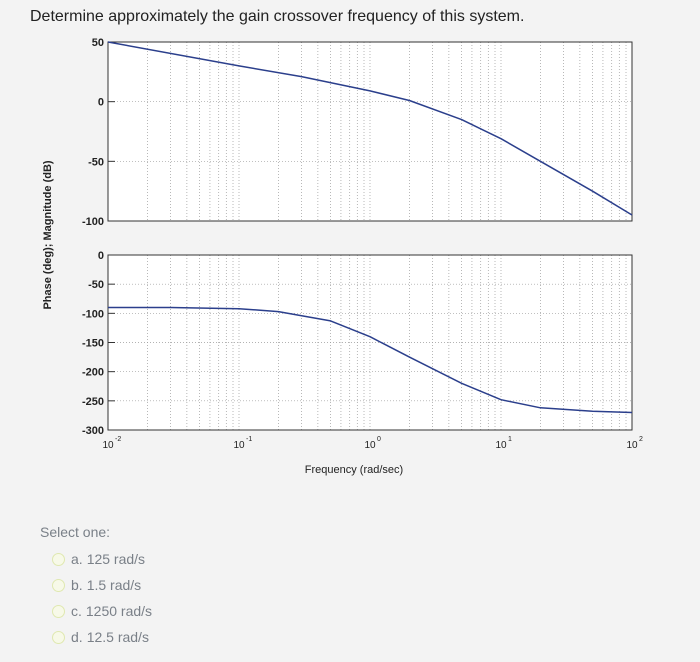 The width and height of the screenshot is (700, 662). What do you see at coordinates (58, 637) in the screenshot?
I see `option-d-radio` at bounding box center [58, 637].